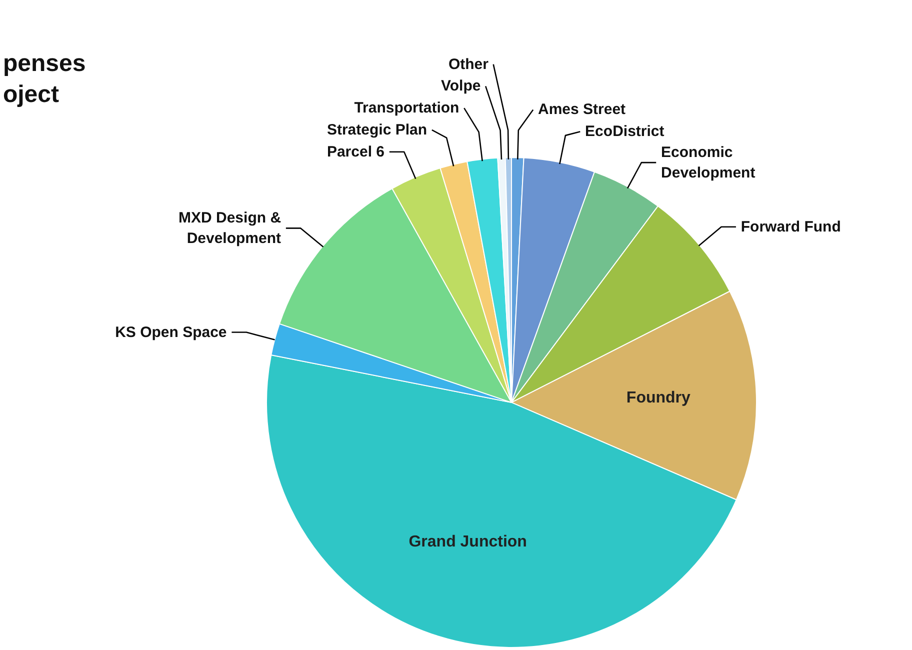 This screenshot has width=912, height=650. I want to click on slice-label: Ames Street, so click(582, 109).